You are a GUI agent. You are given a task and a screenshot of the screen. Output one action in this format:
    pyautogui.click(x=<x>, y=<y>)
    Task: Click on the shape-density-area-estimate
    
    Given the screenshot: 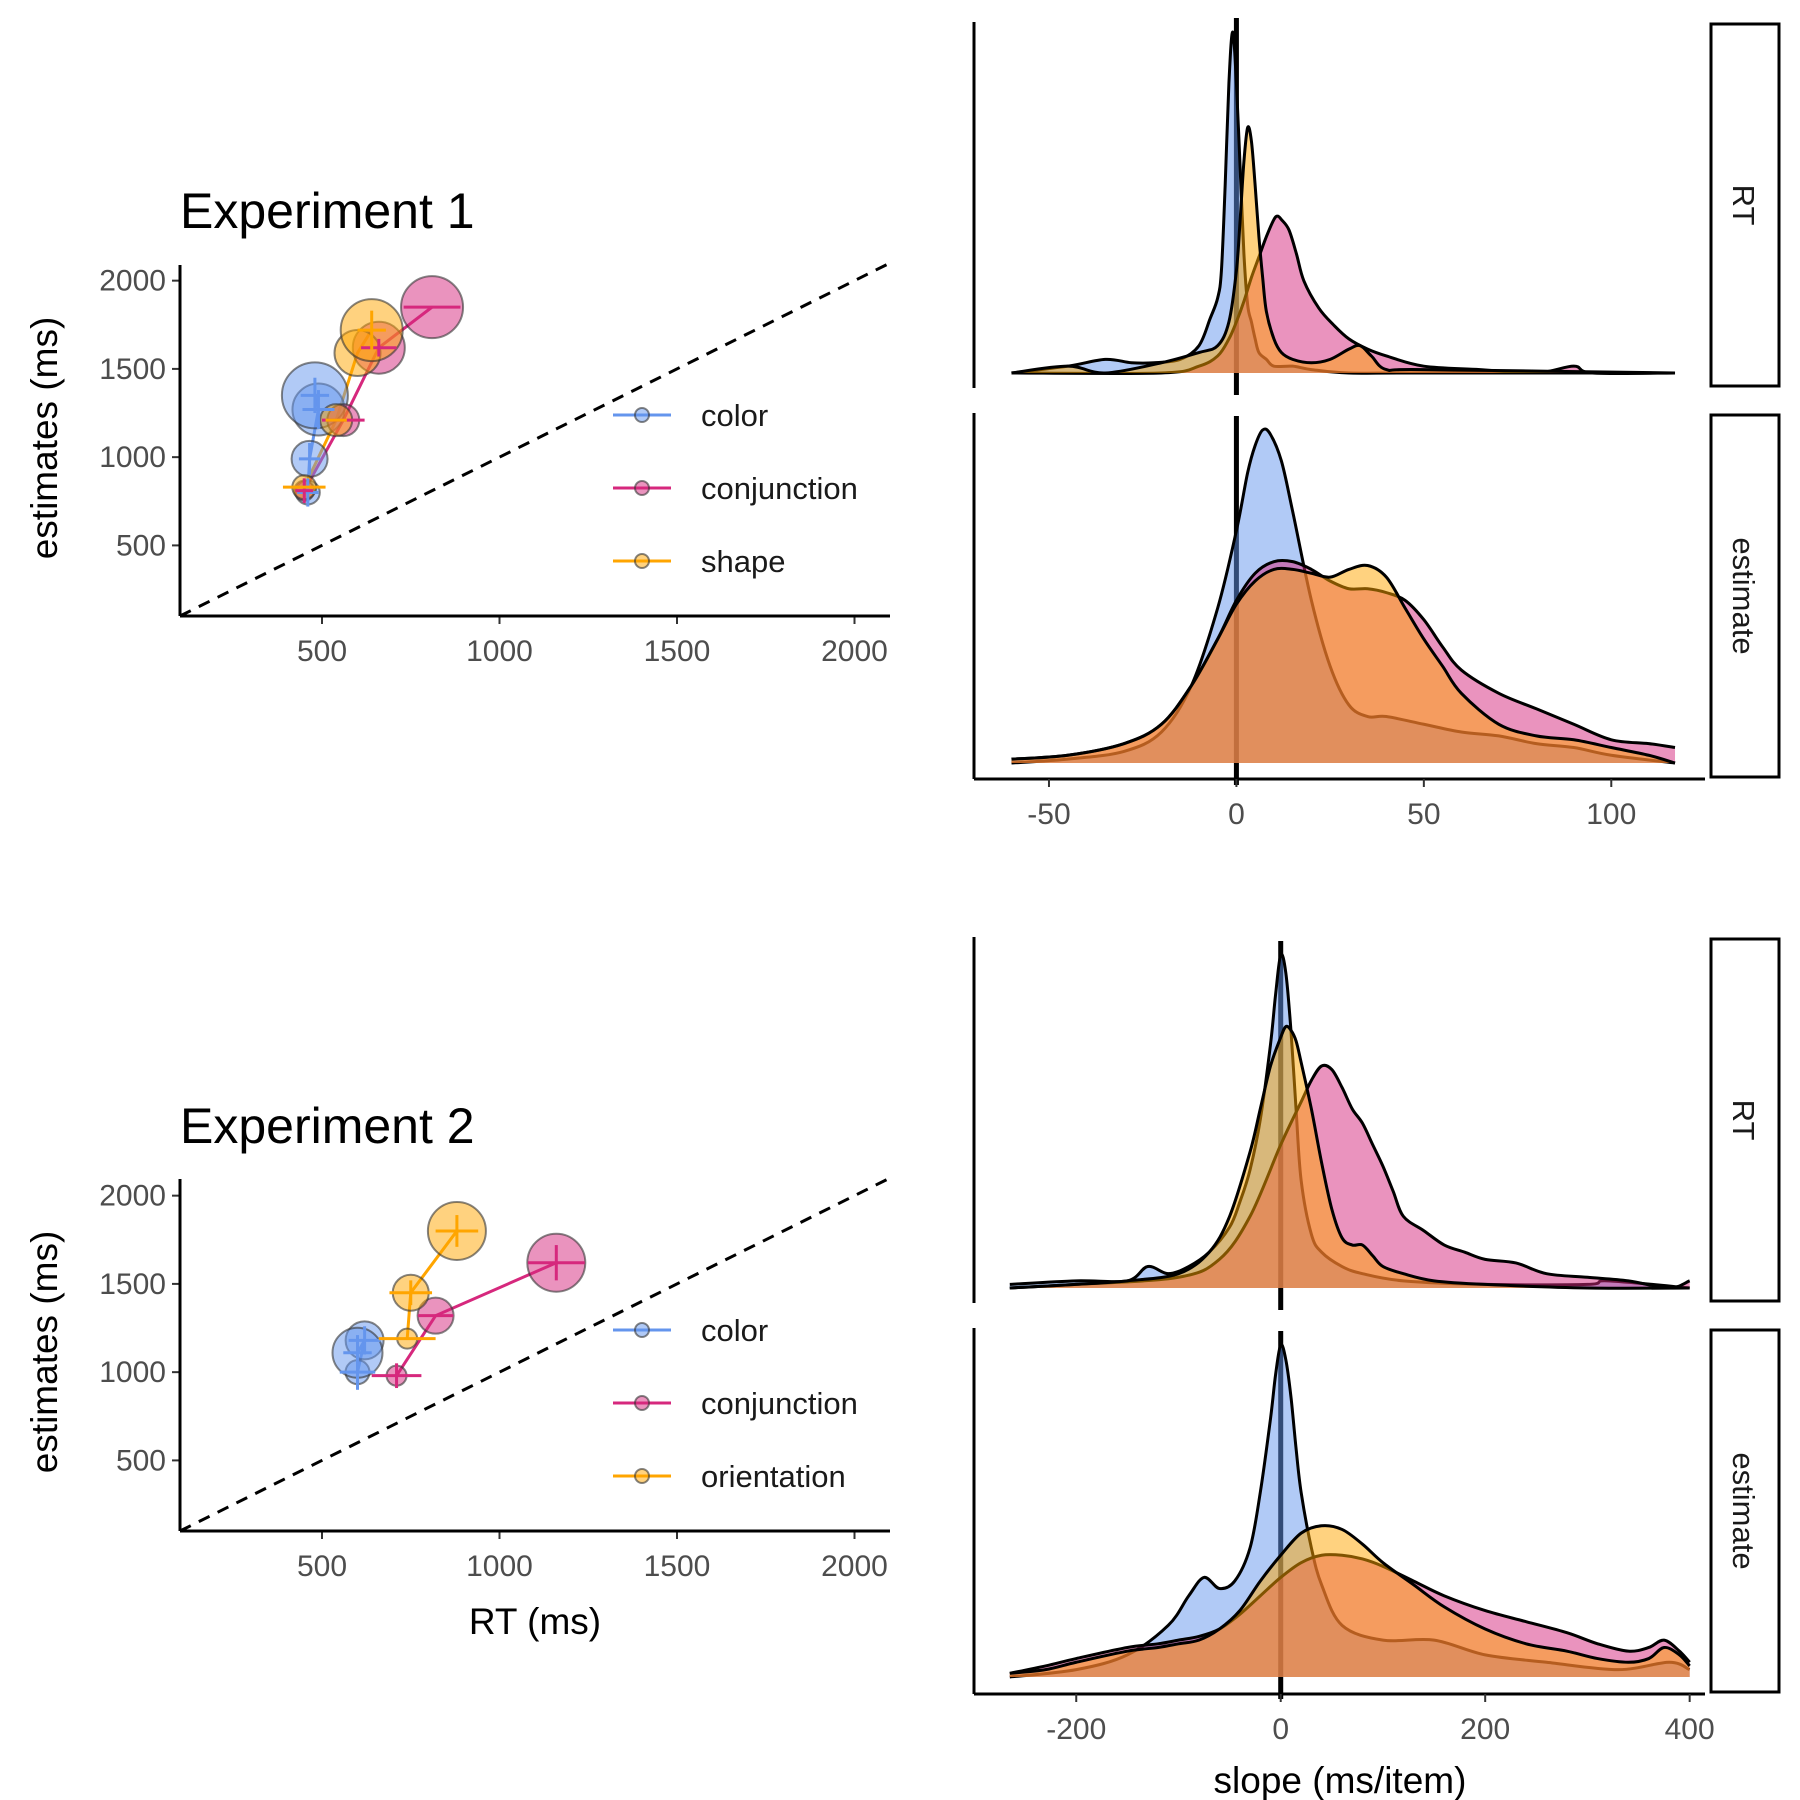 What is the action you would take?
    pyautogui.click(x=1343, y=664)
    